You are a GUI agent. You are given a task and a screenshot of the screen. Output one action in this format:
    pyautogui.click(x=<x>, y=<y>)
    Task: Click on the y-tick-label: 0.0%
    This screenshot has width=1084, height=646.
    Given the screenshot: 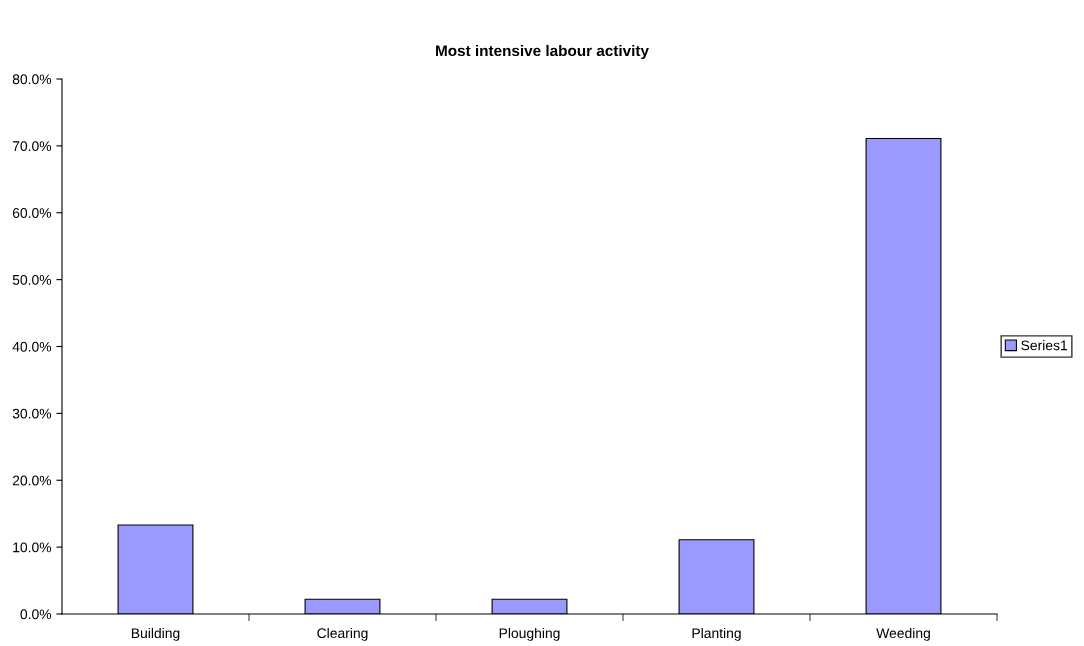 What is the action you would take?
    pyautogui.click(x=36, y=614)
    